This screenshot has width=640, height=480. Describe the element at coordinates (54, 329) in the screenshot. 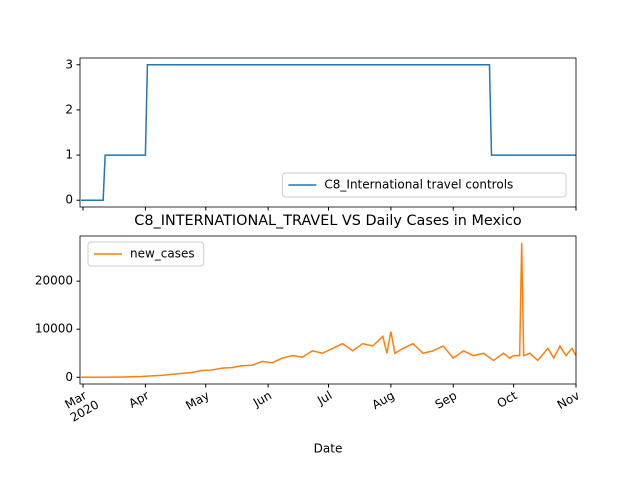

I see `y-tick-label: 10000` at that location.